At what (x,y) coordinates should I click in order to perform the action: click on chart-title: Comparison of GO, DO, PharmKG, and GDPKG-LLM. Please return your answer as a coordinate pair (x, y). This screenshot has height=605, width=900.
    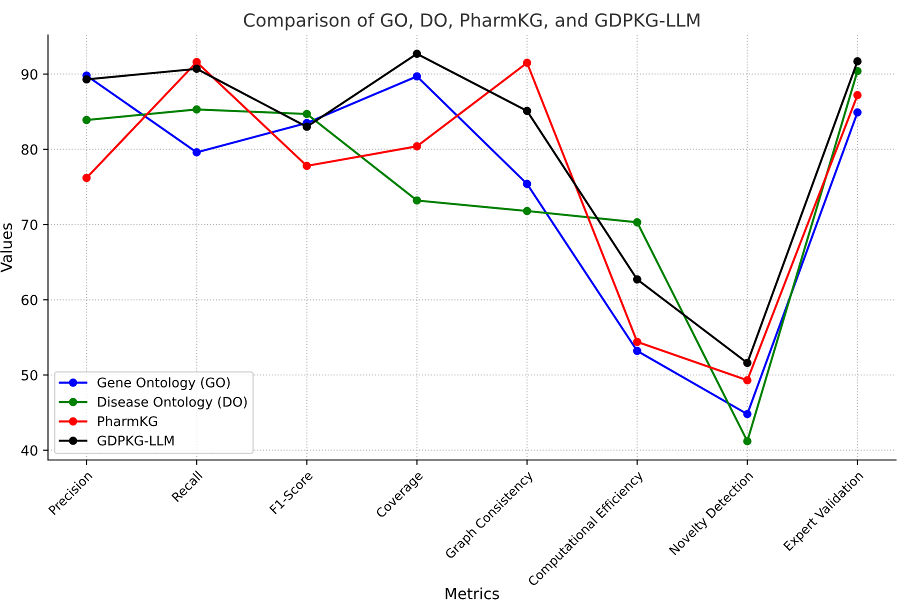
    Looking at the image, I should click on (472, 21).